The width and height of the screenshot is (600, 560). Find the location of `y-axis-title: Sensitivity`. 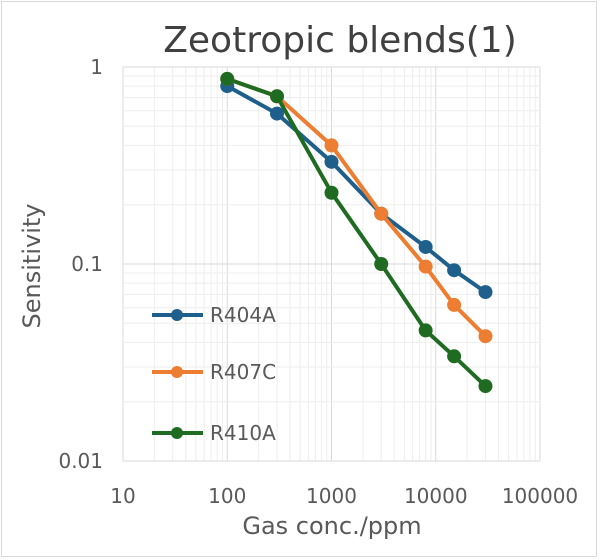

y-axis-title: Sensitivity is located at coordinates (32, 266).